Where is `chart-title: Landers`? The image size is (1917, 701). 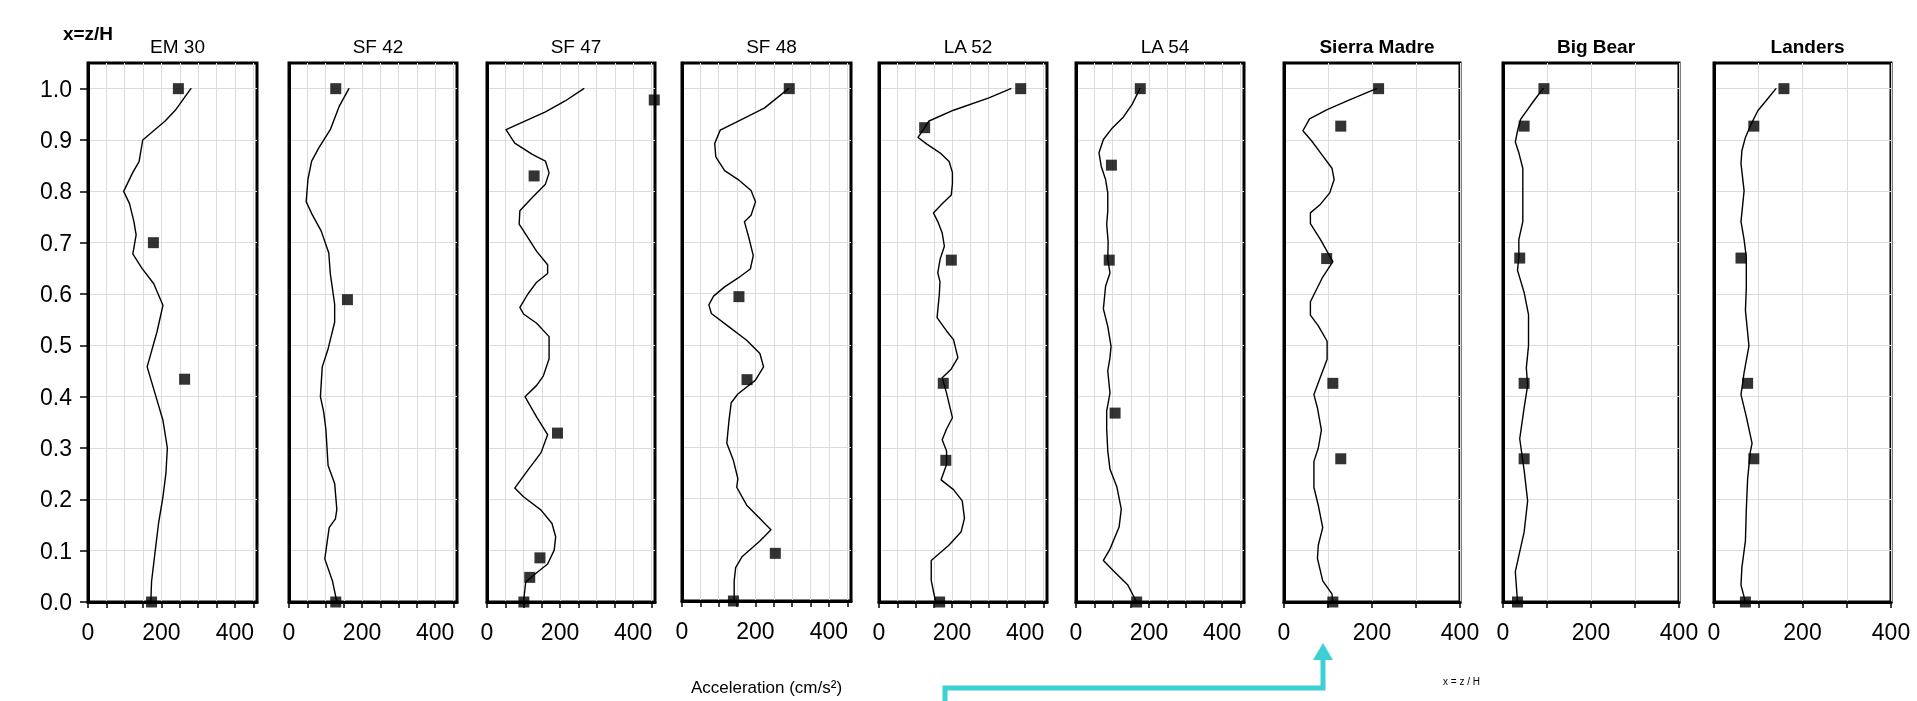
chart-title: Landers is located at coordinates (1807, 46).